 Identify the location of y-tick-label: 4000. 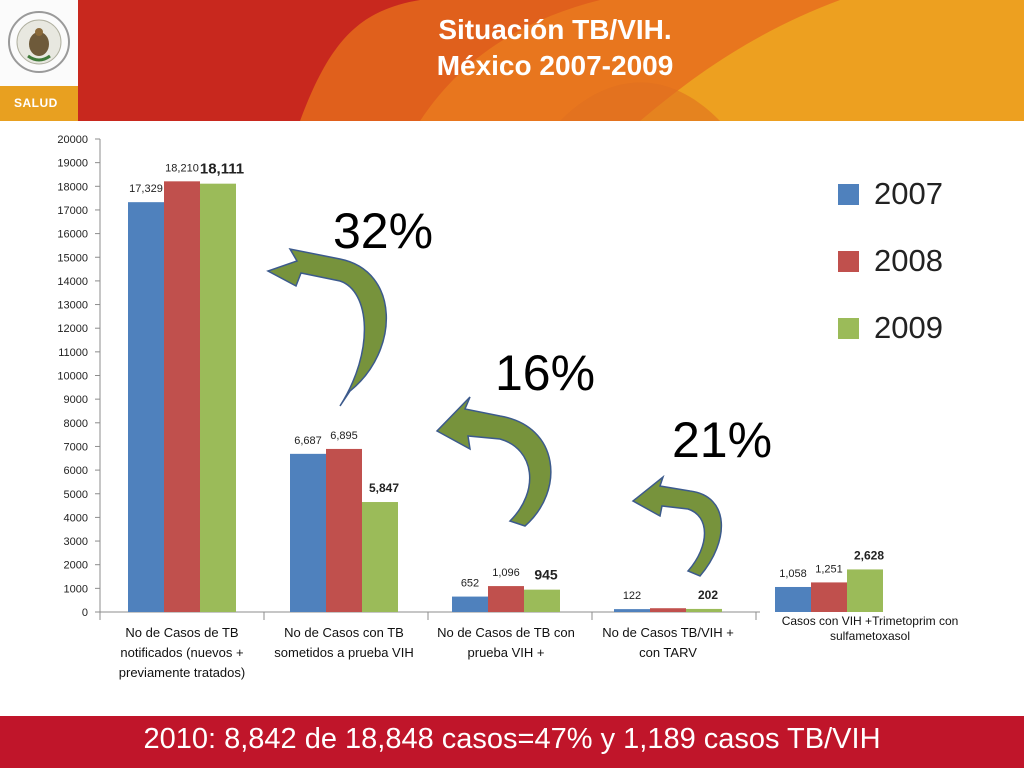
(76, 518).